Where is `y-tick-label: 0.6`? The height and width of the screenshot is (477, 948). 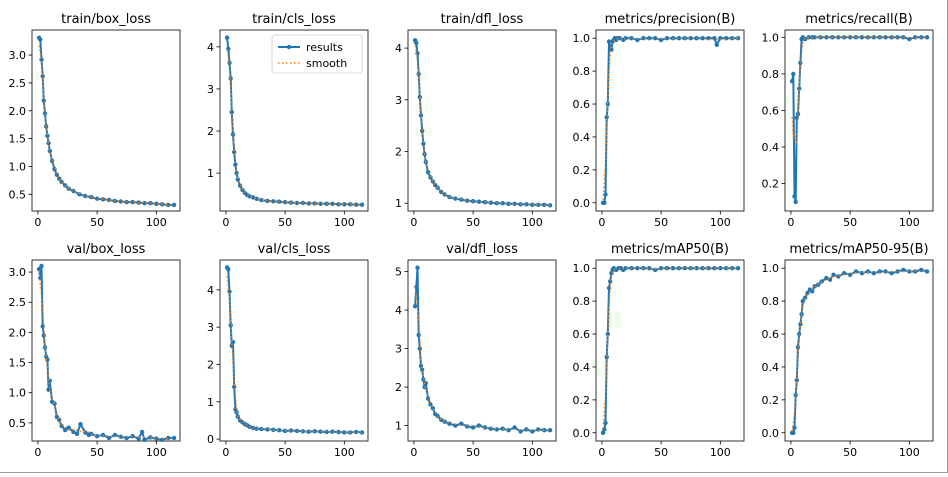
y-tick-label: 0.6 is located at coordinates (582, 334).